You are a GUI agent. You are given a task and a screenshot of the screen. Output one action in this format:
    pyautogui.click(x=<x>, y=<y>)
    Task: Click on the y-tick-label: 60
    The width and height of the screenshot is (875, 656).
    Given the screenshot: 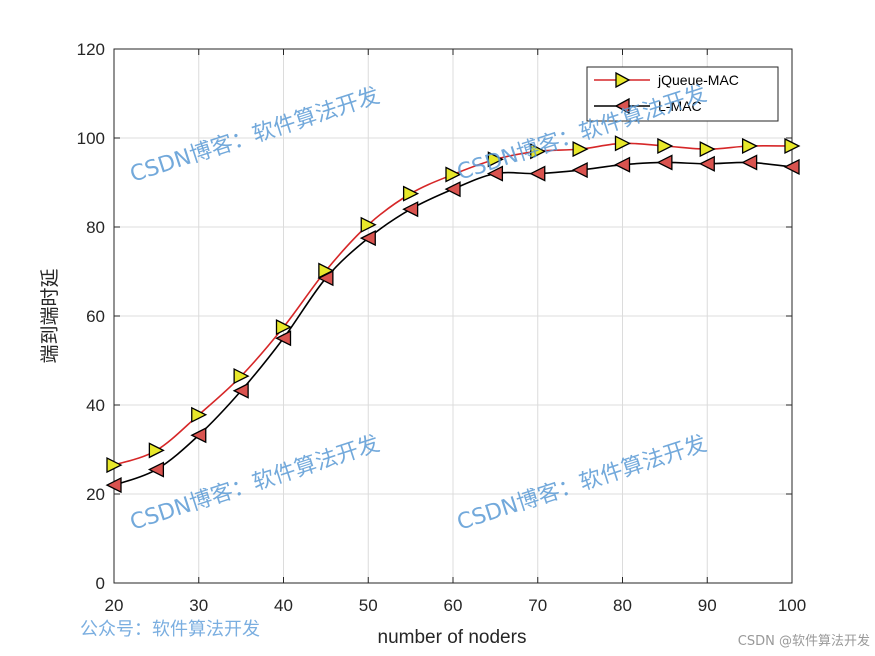 What is the action you would take?
    pyautogui.click(x=95, y=316)
    